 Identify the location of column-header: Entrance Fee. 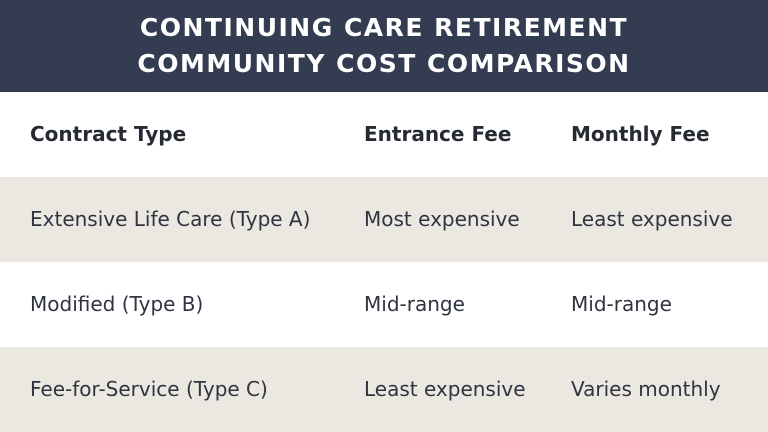
(438, 134).